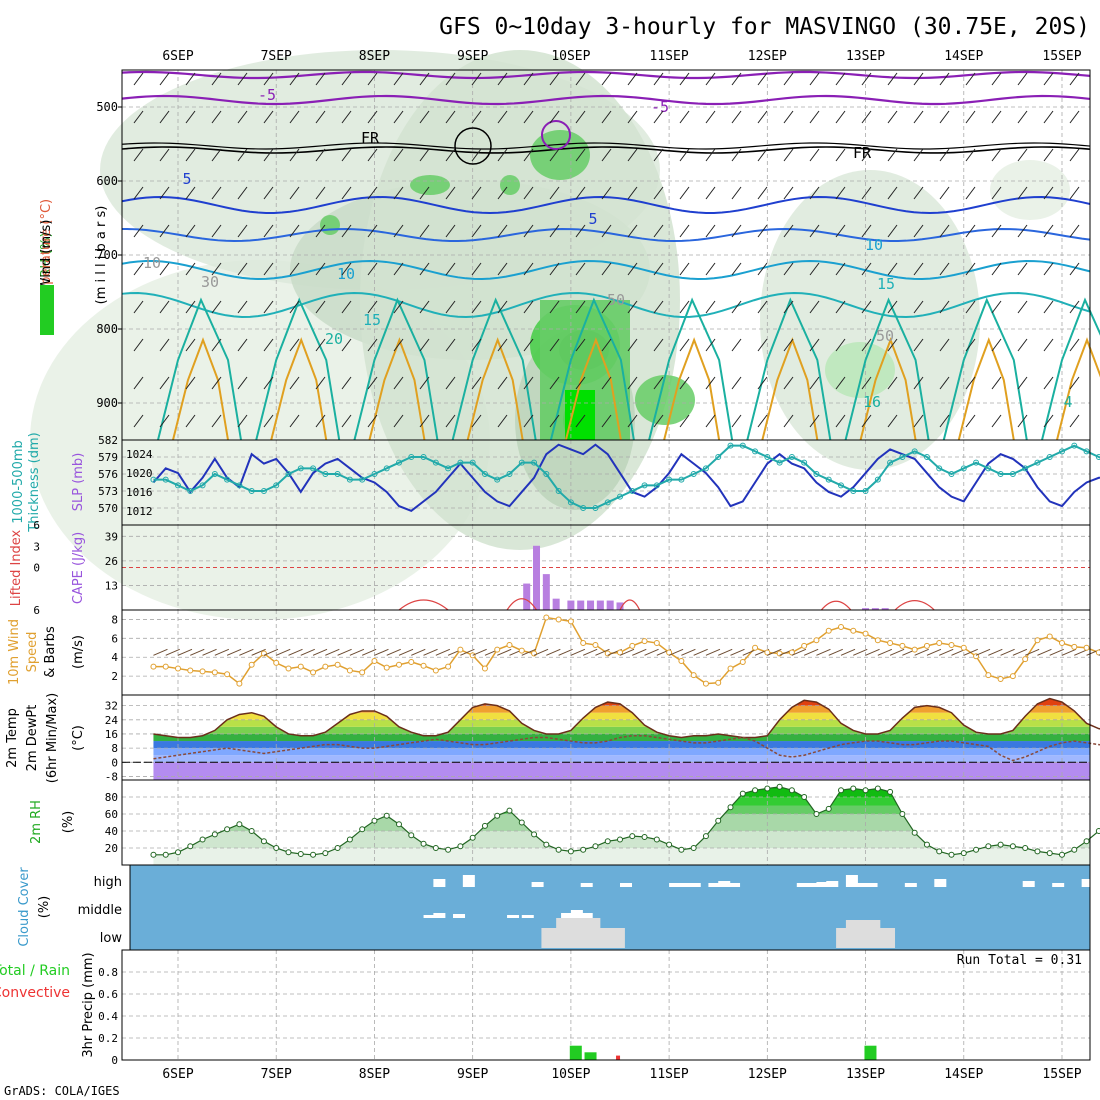  I want to click on x-tick-label-top: 13SEP, so click(865, 56).